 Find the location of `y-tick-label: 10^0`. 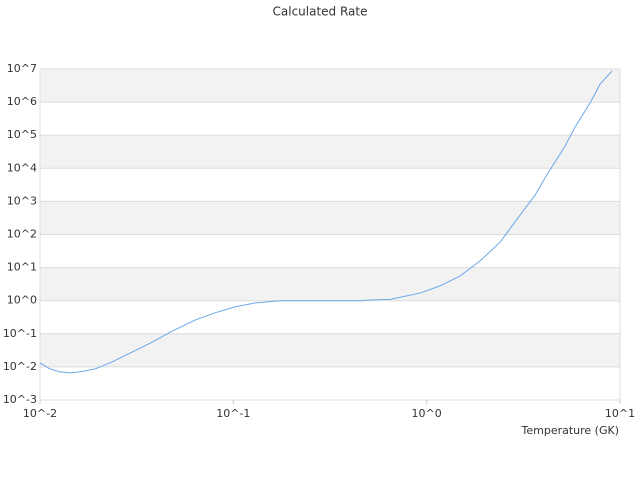

y-tick-label: 10^0 is located at coordinates (22, 300).